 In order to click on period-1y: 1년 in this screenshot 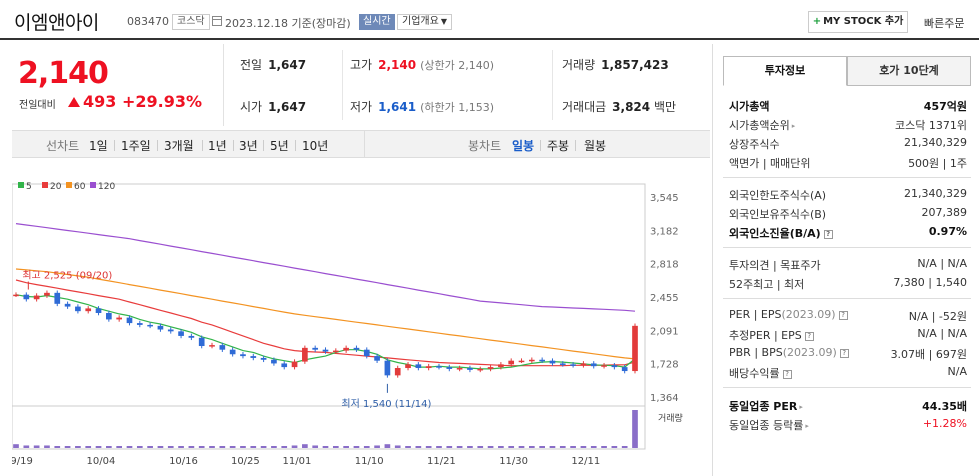, I will do `click(217, 146)`.